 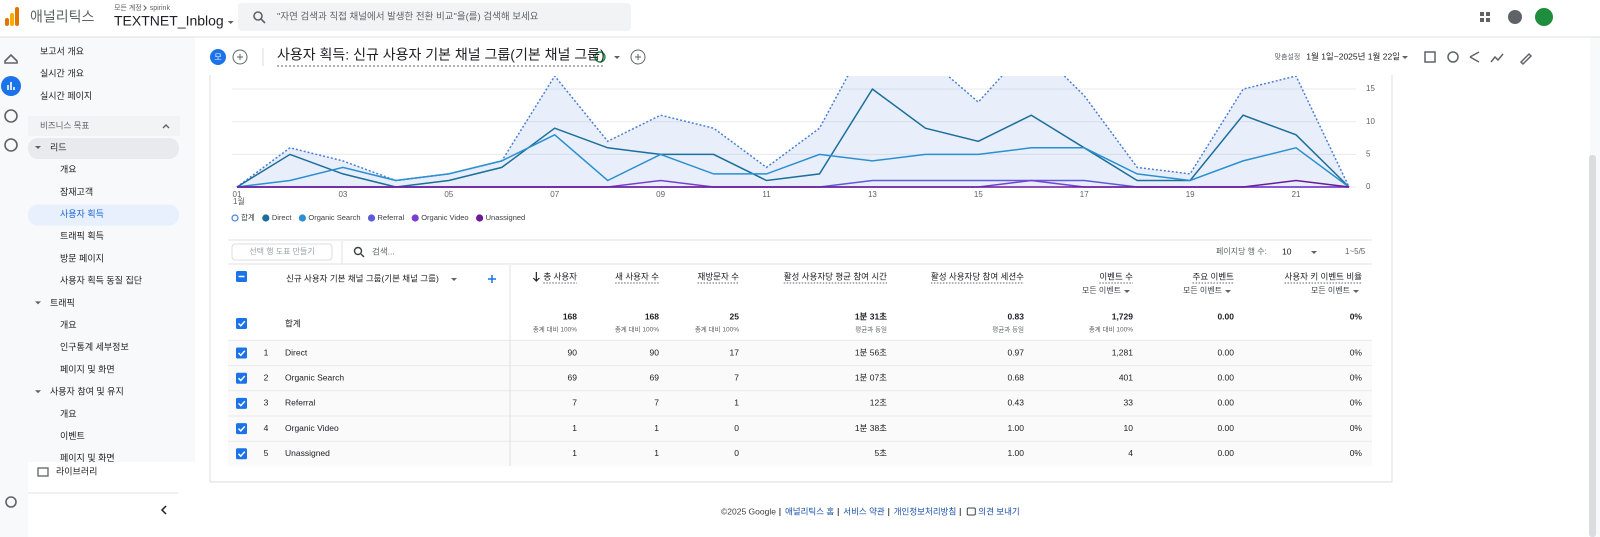 I want to click on apps-icon, so click(x=1485, y=17).